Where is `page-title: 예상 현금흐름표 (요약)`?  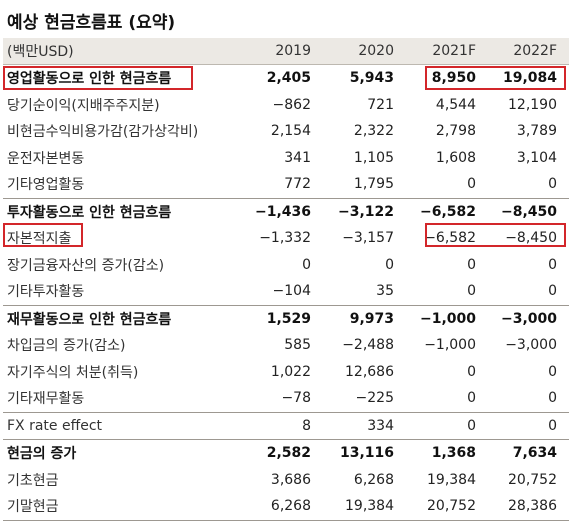
page-title: 예상 현금흐름표 (요약) is located at coordinates (91, 23).